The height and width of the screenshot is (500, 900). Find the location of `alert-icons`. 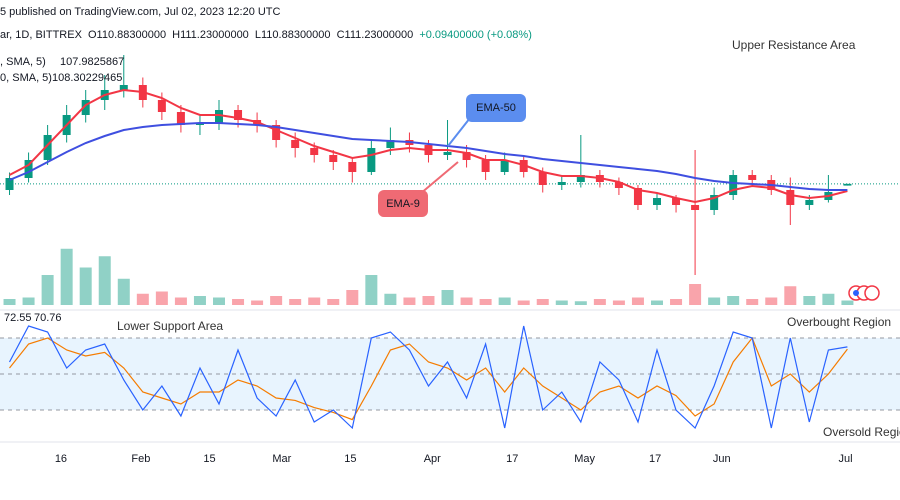

alert-icons is located at coordinates (864, 293).